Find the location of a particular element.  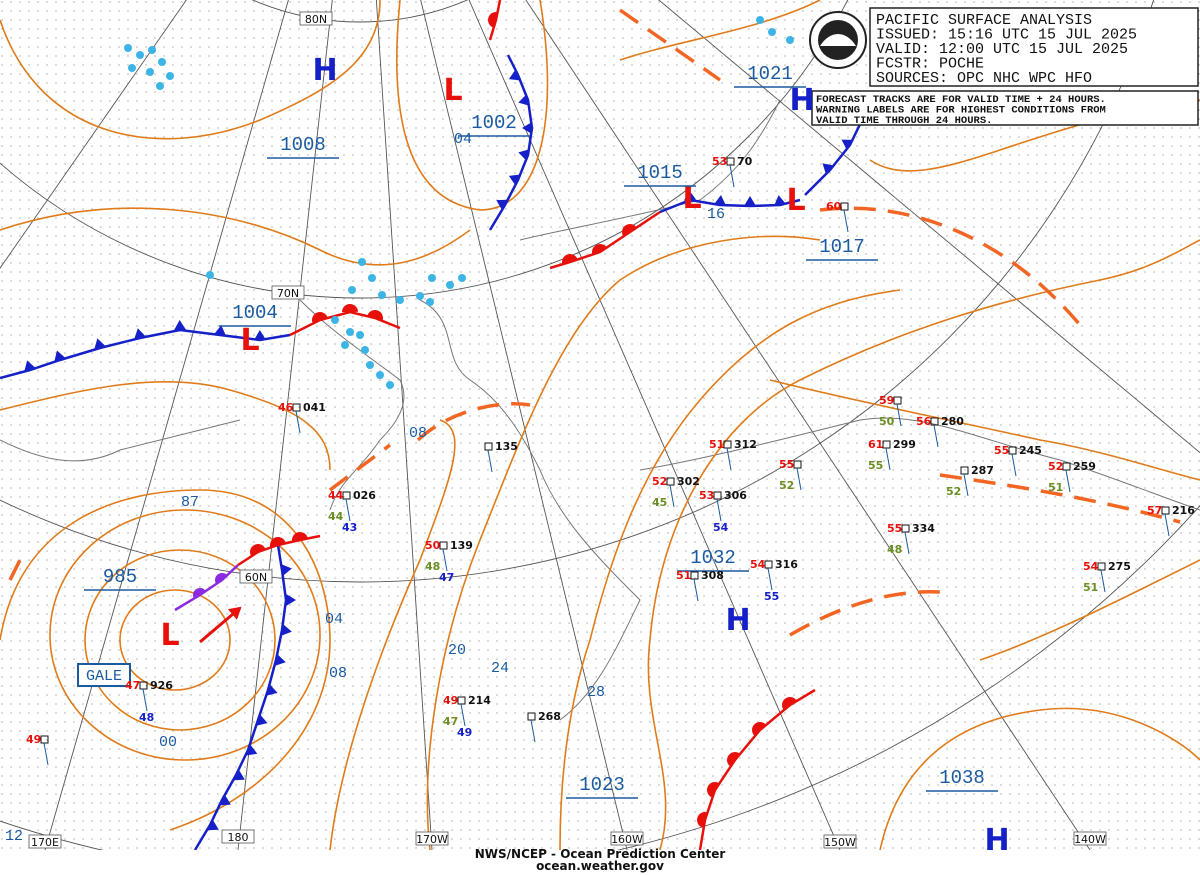

footer-line: ocean.weather.gov is located at coordinates (600, 866).